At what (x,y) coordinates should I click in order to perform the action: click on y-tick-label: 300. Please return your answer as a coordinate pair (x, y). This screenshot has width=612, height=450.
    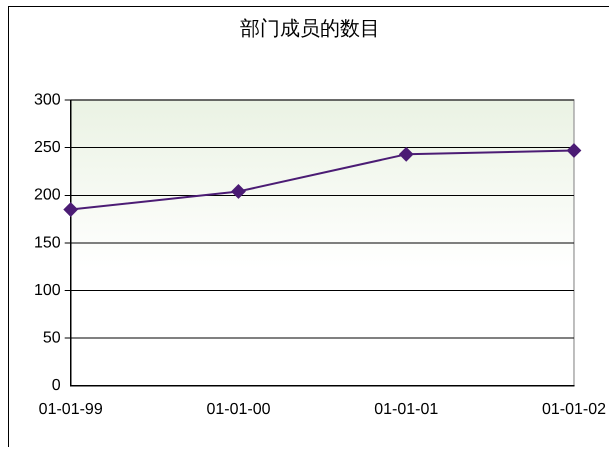
    Looking at the image, I should click on (47, 99).